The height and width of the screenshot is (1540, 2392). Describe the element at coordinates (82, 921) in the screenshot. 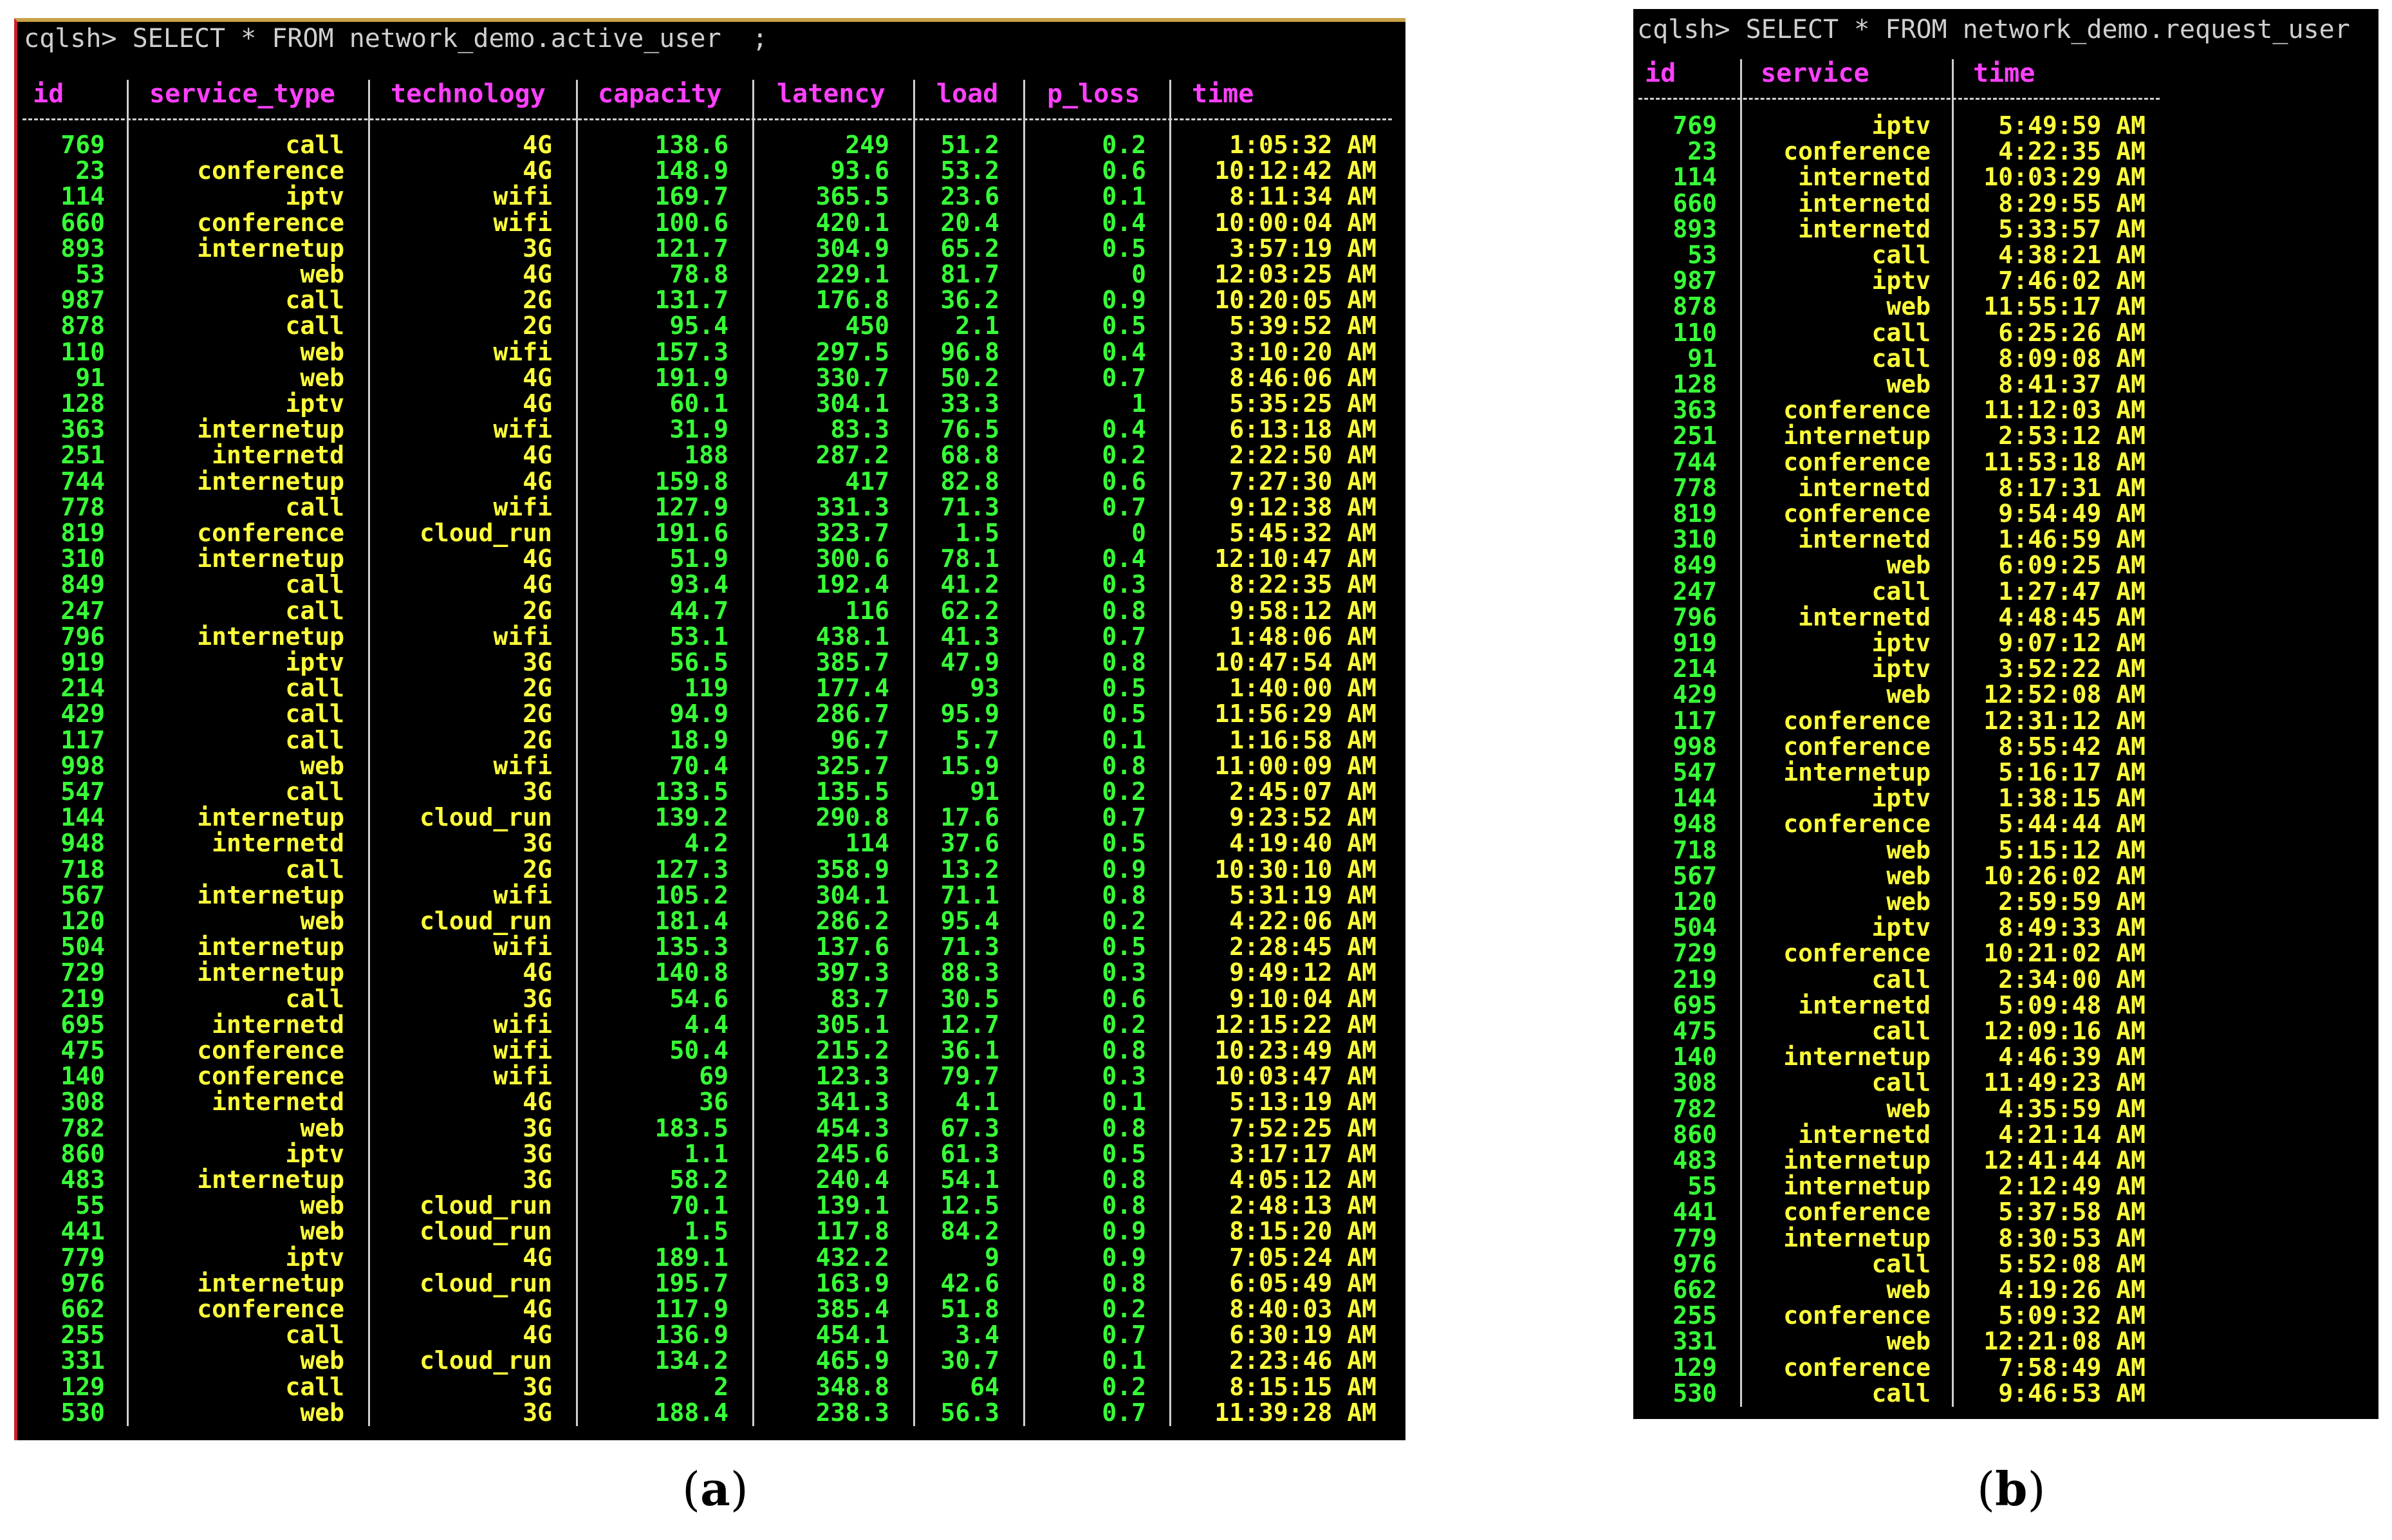

I see `cell-id: 120` at that location.